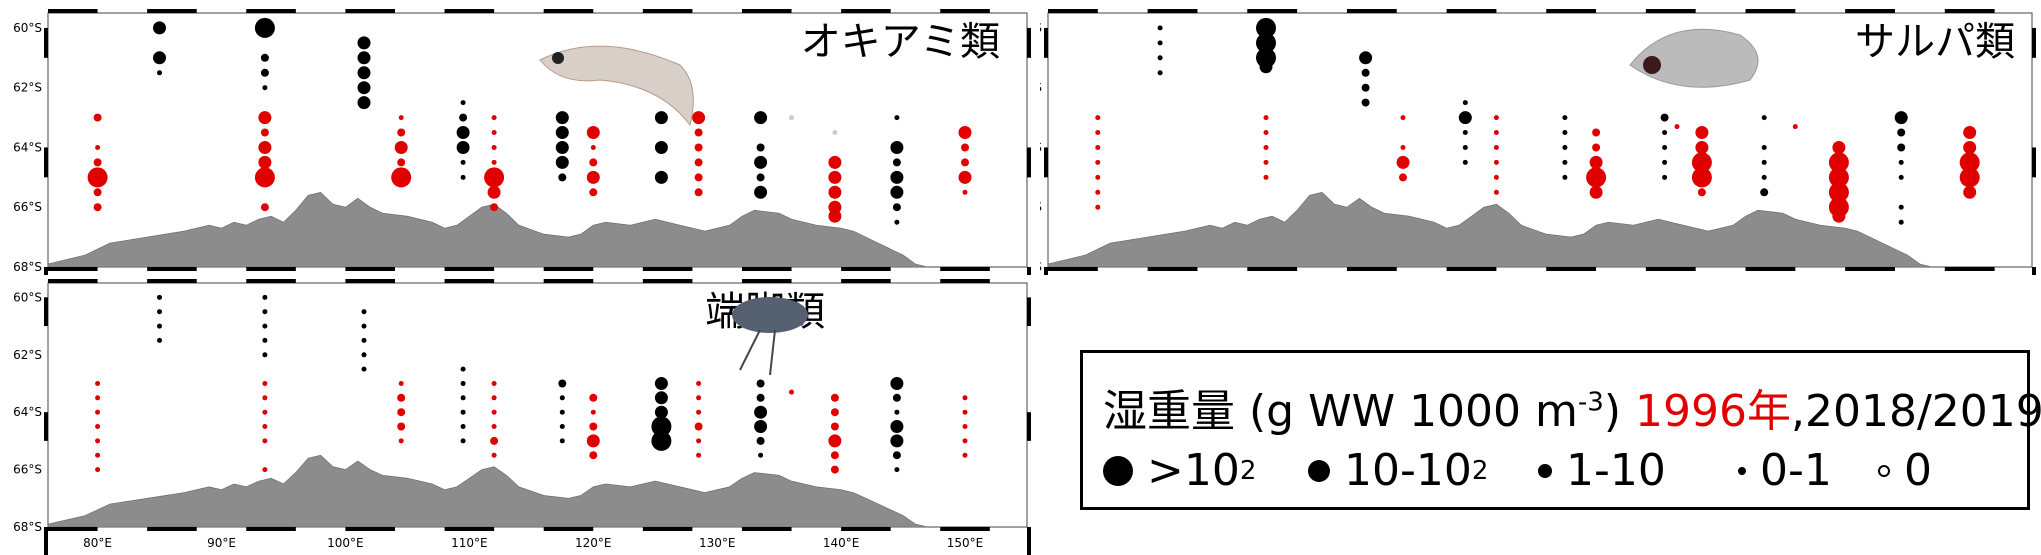 The height and width of the screenshot is (555, 2041). Describe the element at coordinates (616, 86) in the screenshot. I see `krill-illustration-icon` at that location.